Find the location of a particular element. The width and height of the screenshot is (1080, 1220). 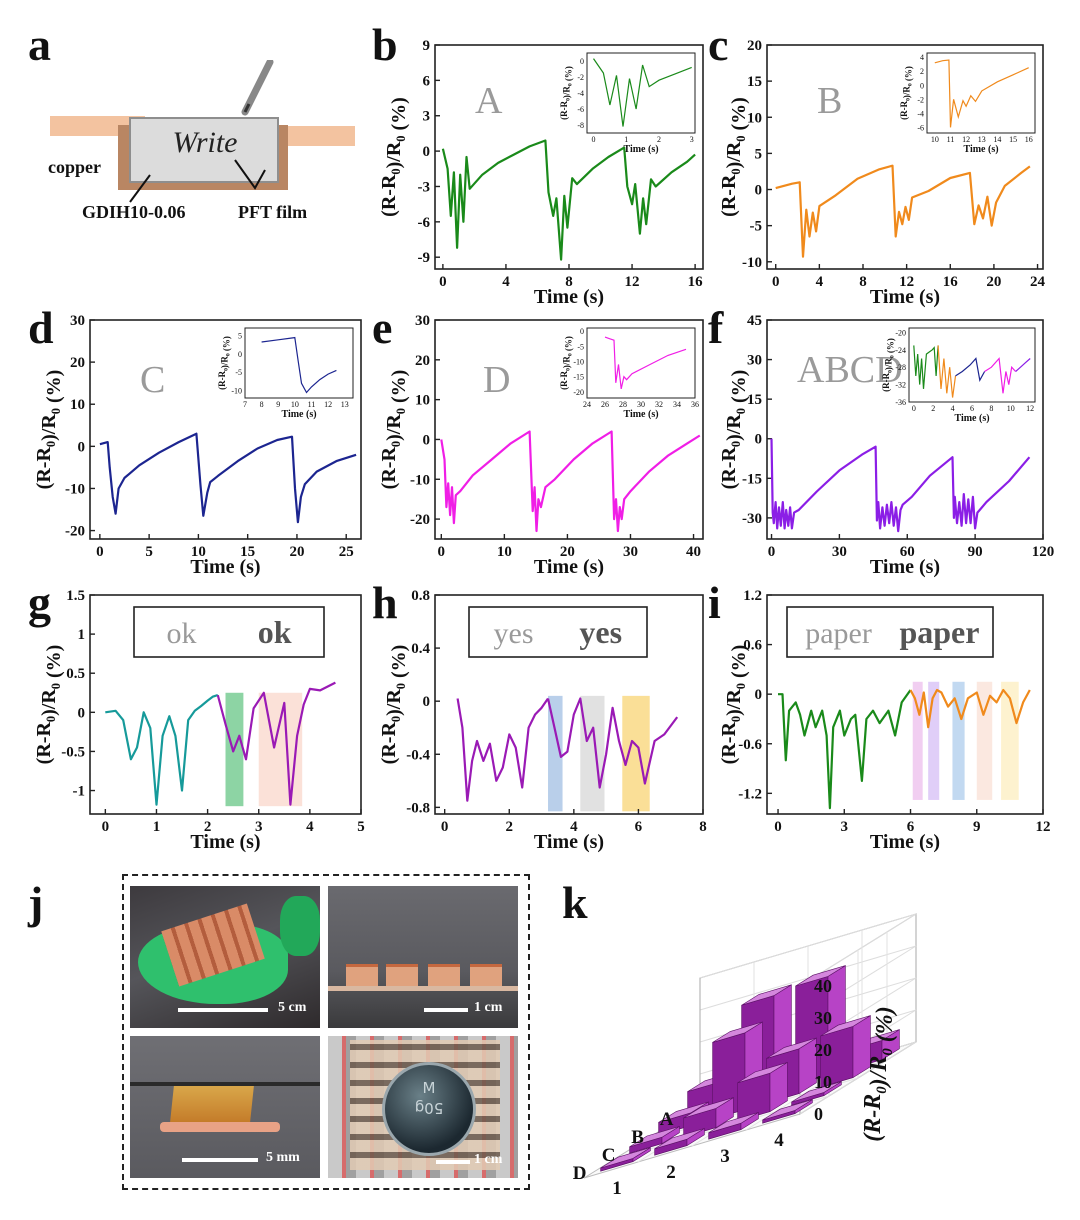

x-tick-label: 40 is located at coordinates (693, 552).